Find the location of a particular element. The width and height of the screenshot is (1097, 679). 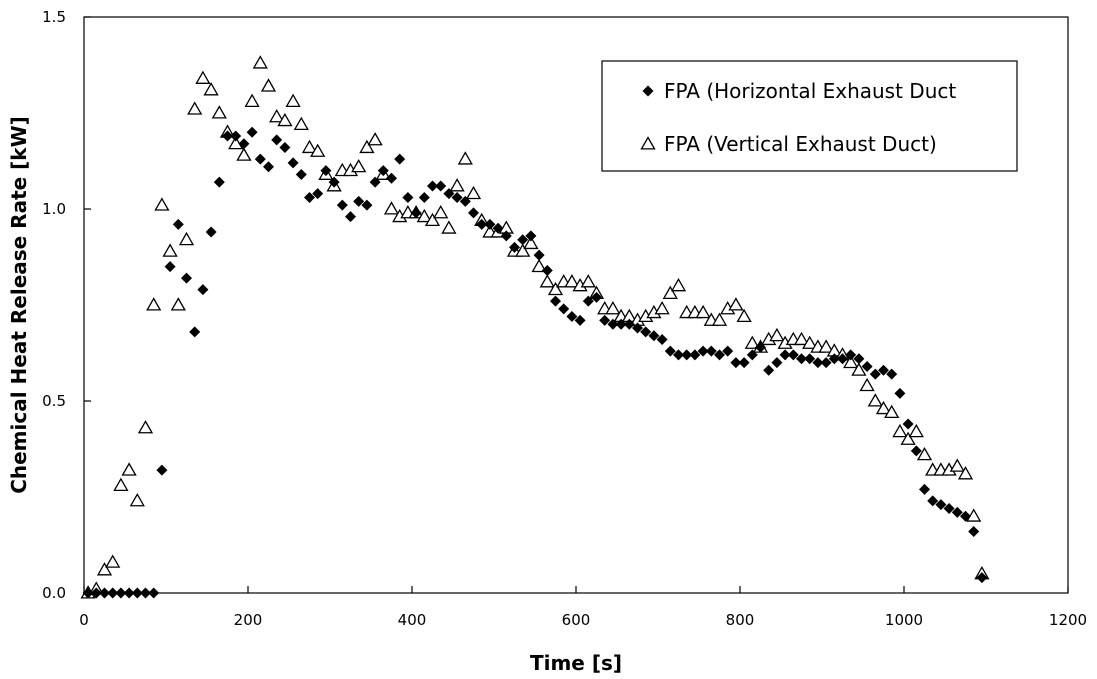

x-tick-label: 1200 is located at coordinates (1068, 620).